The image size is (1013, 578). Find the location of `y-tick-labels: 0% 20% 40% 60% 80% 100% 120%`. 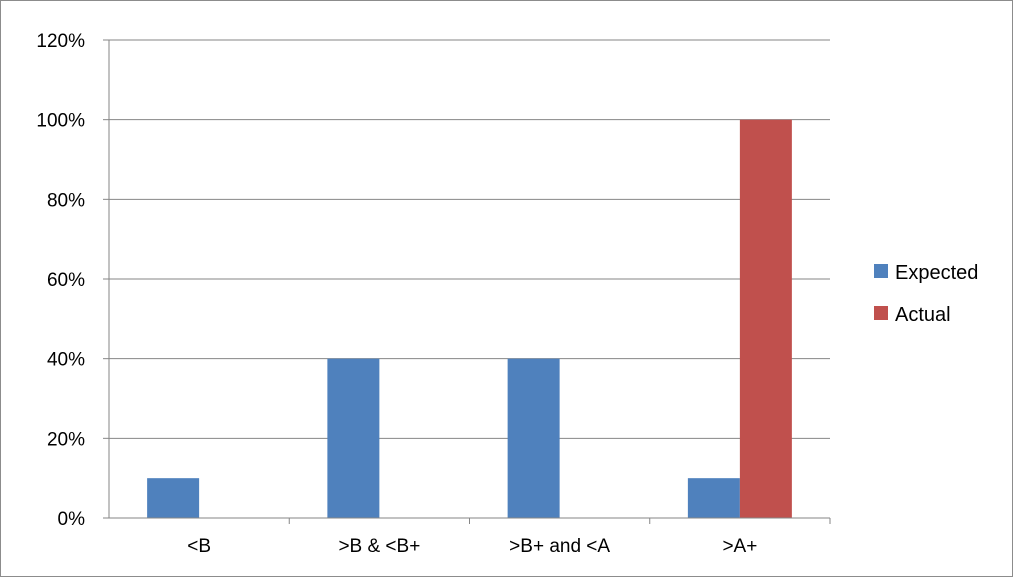

y-tick-labels: 0% 20% 40% 60% 80% 100% 120% is located at coordinates (60, 280).